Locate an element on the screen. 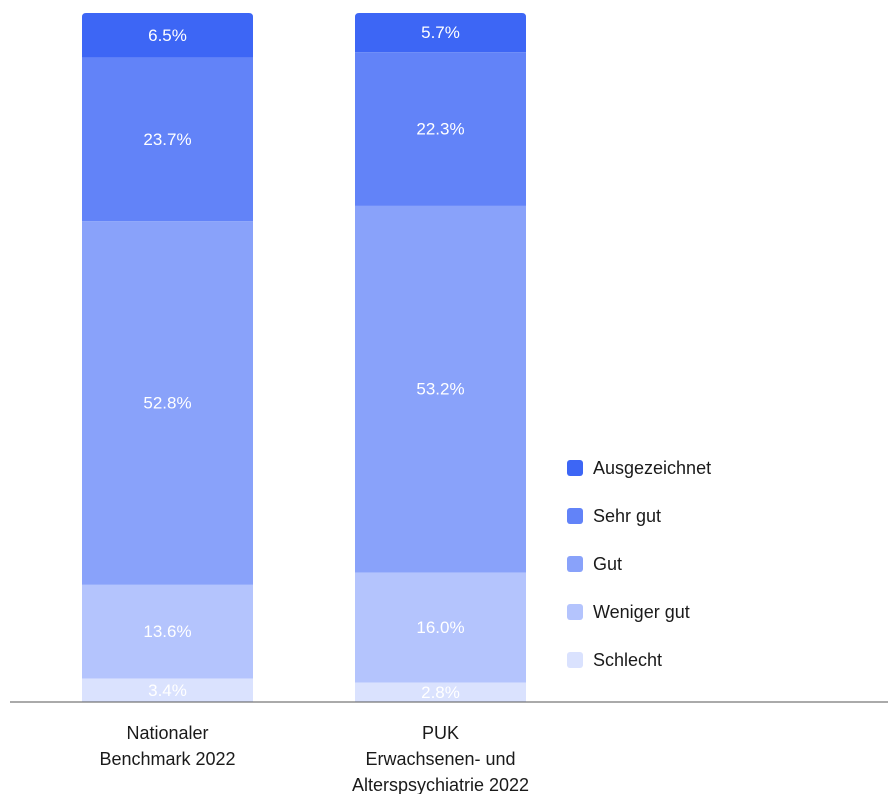 The image size is (890, 794). data-label: 23.7% is located at coordinates (167, 139).